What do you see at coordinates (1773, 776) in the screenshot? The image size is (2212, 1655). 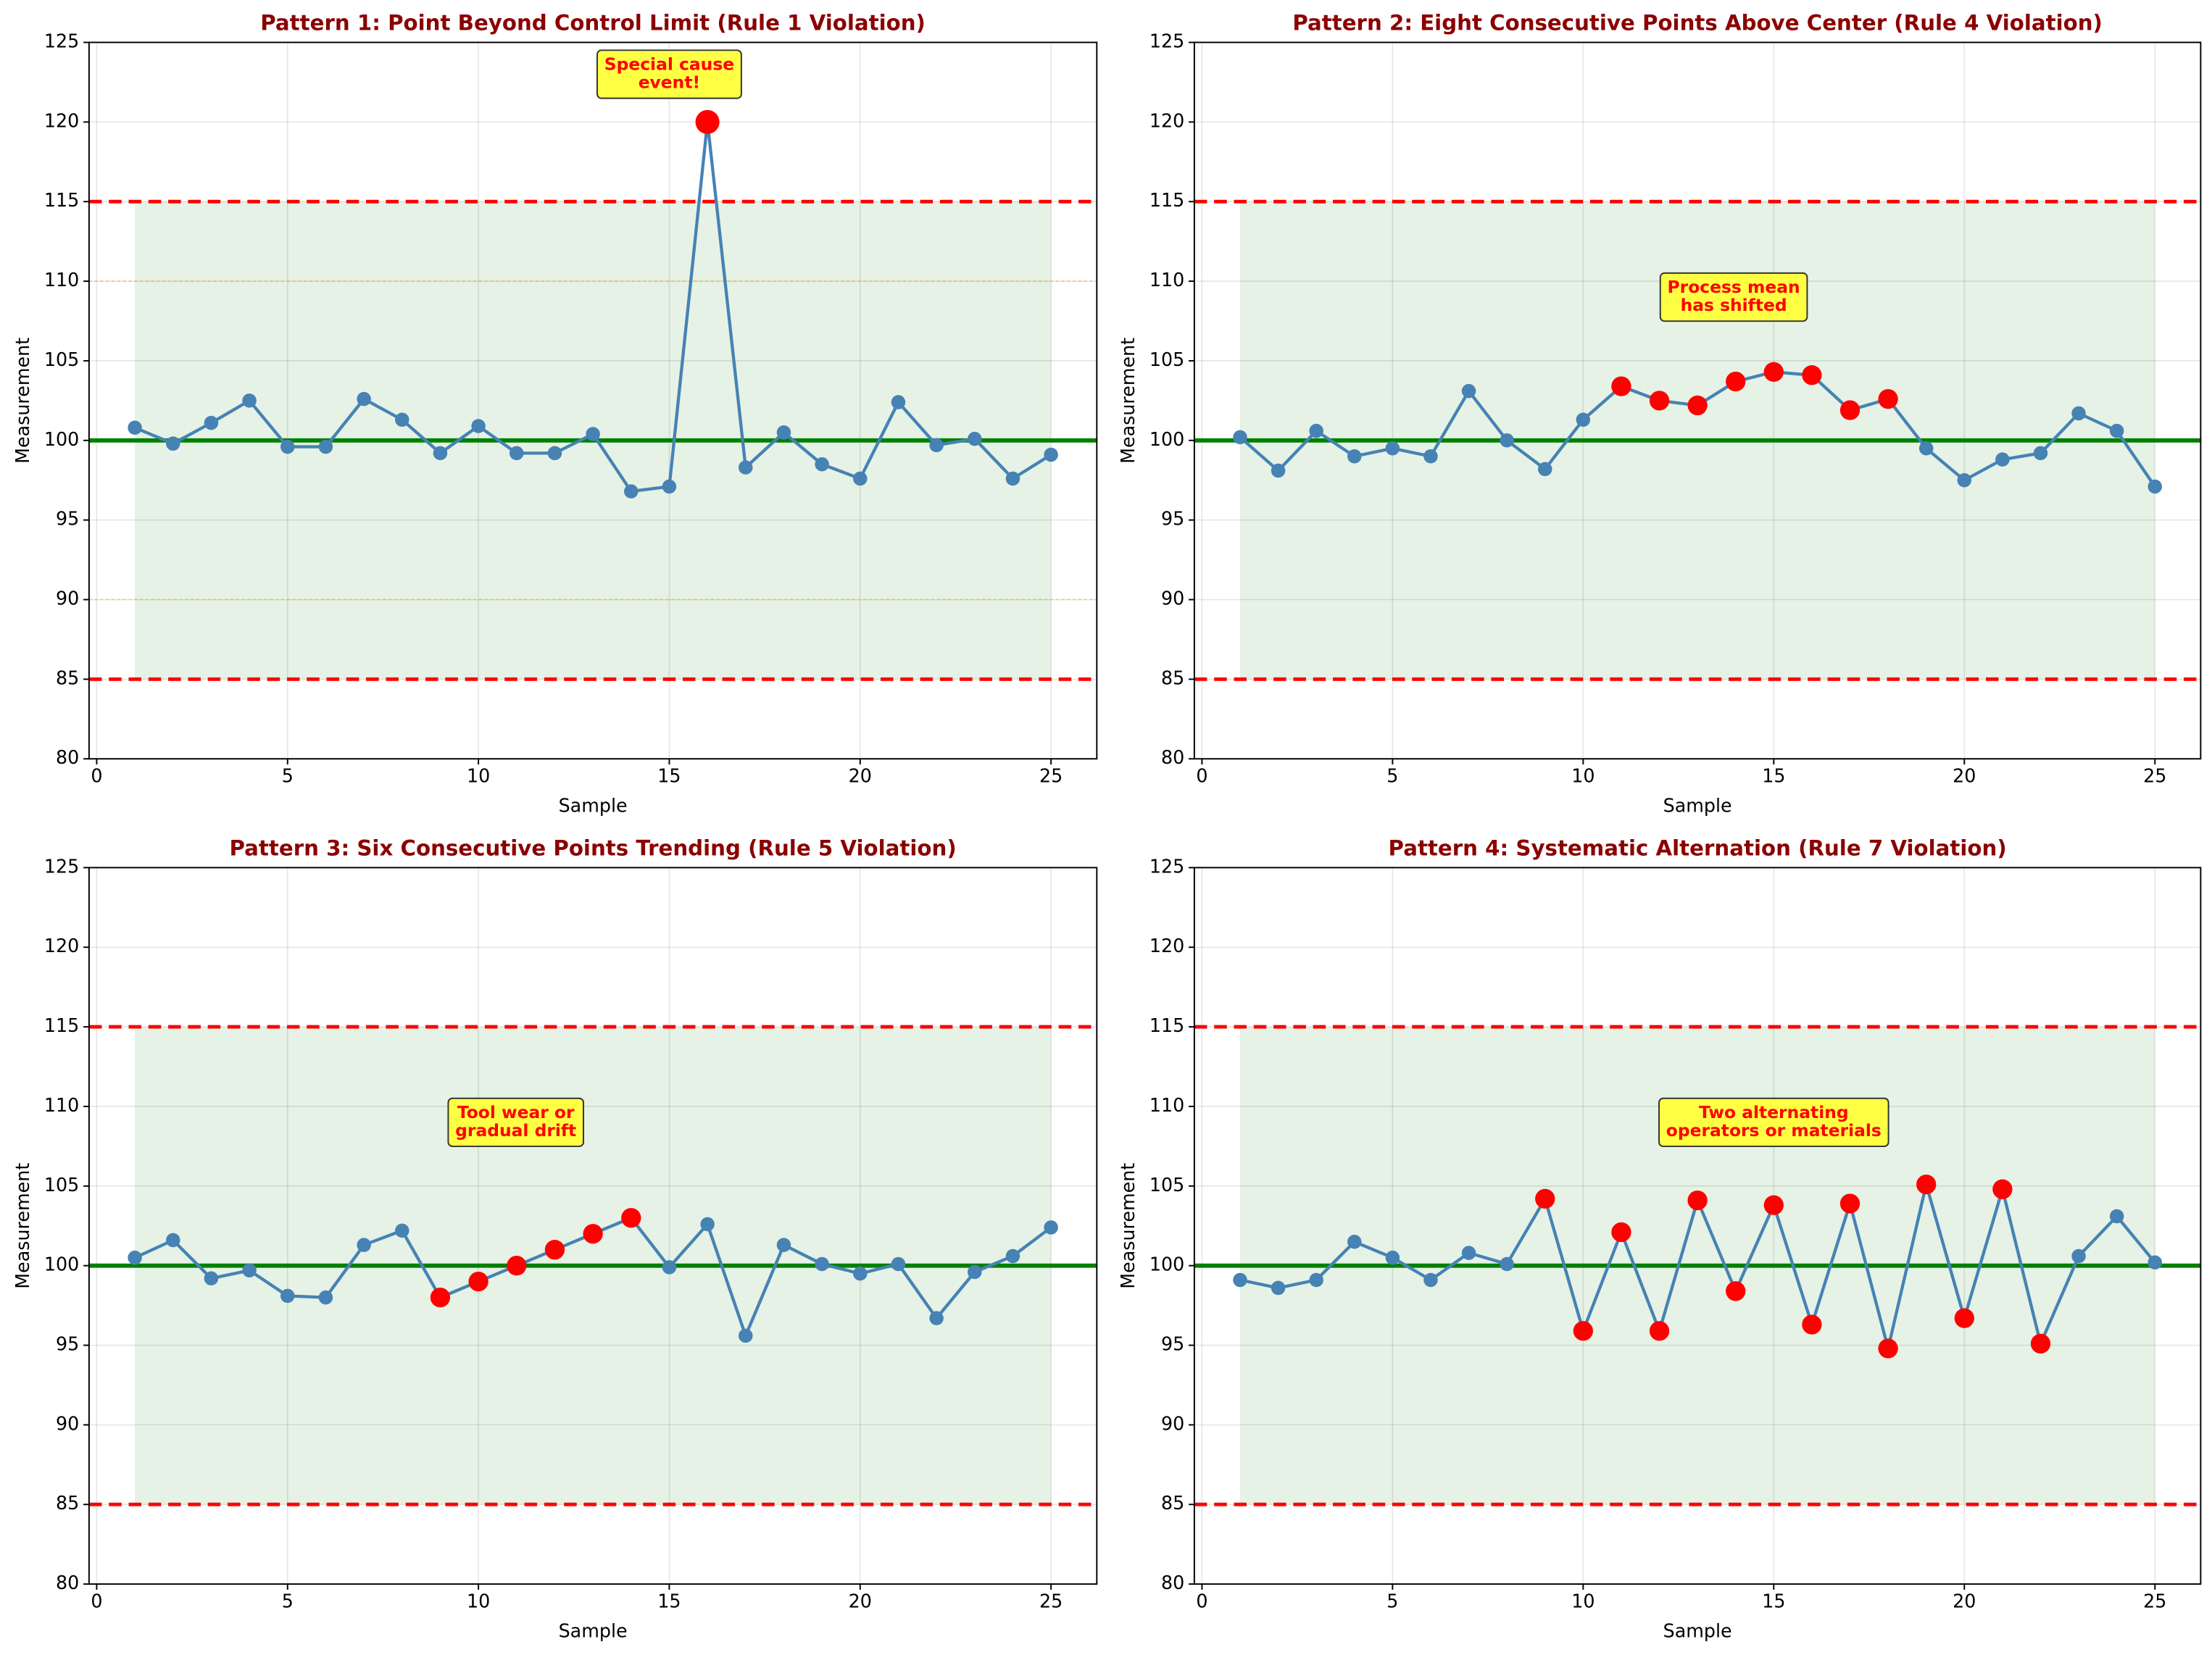 I see `x-tick-label: 15` at bounding box center [1773, 776].